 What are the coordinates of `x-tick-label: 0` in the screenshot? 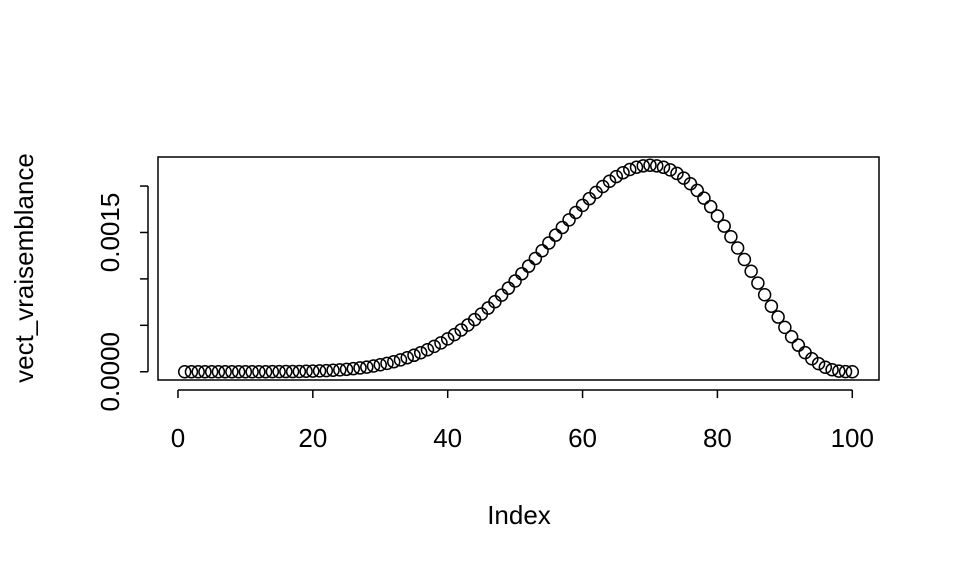 It's located at (178, 438).